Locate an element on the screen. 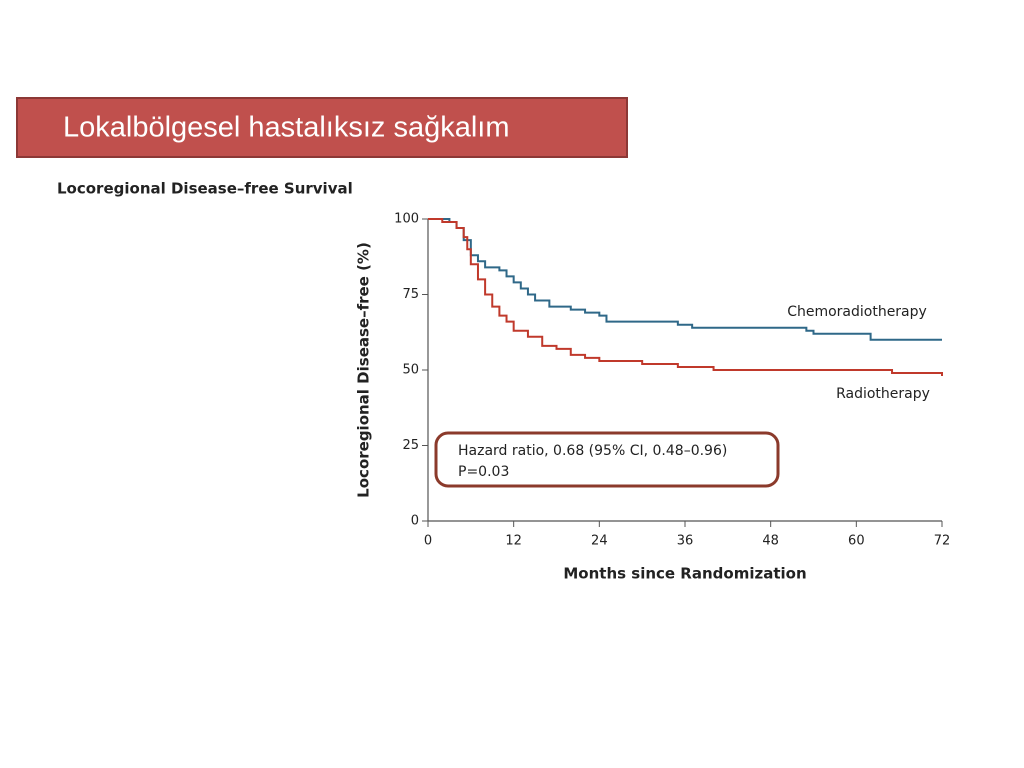 This screenshot has width=1024, height=768. x-tick-label: 48 is located at coordinates (770, 541).